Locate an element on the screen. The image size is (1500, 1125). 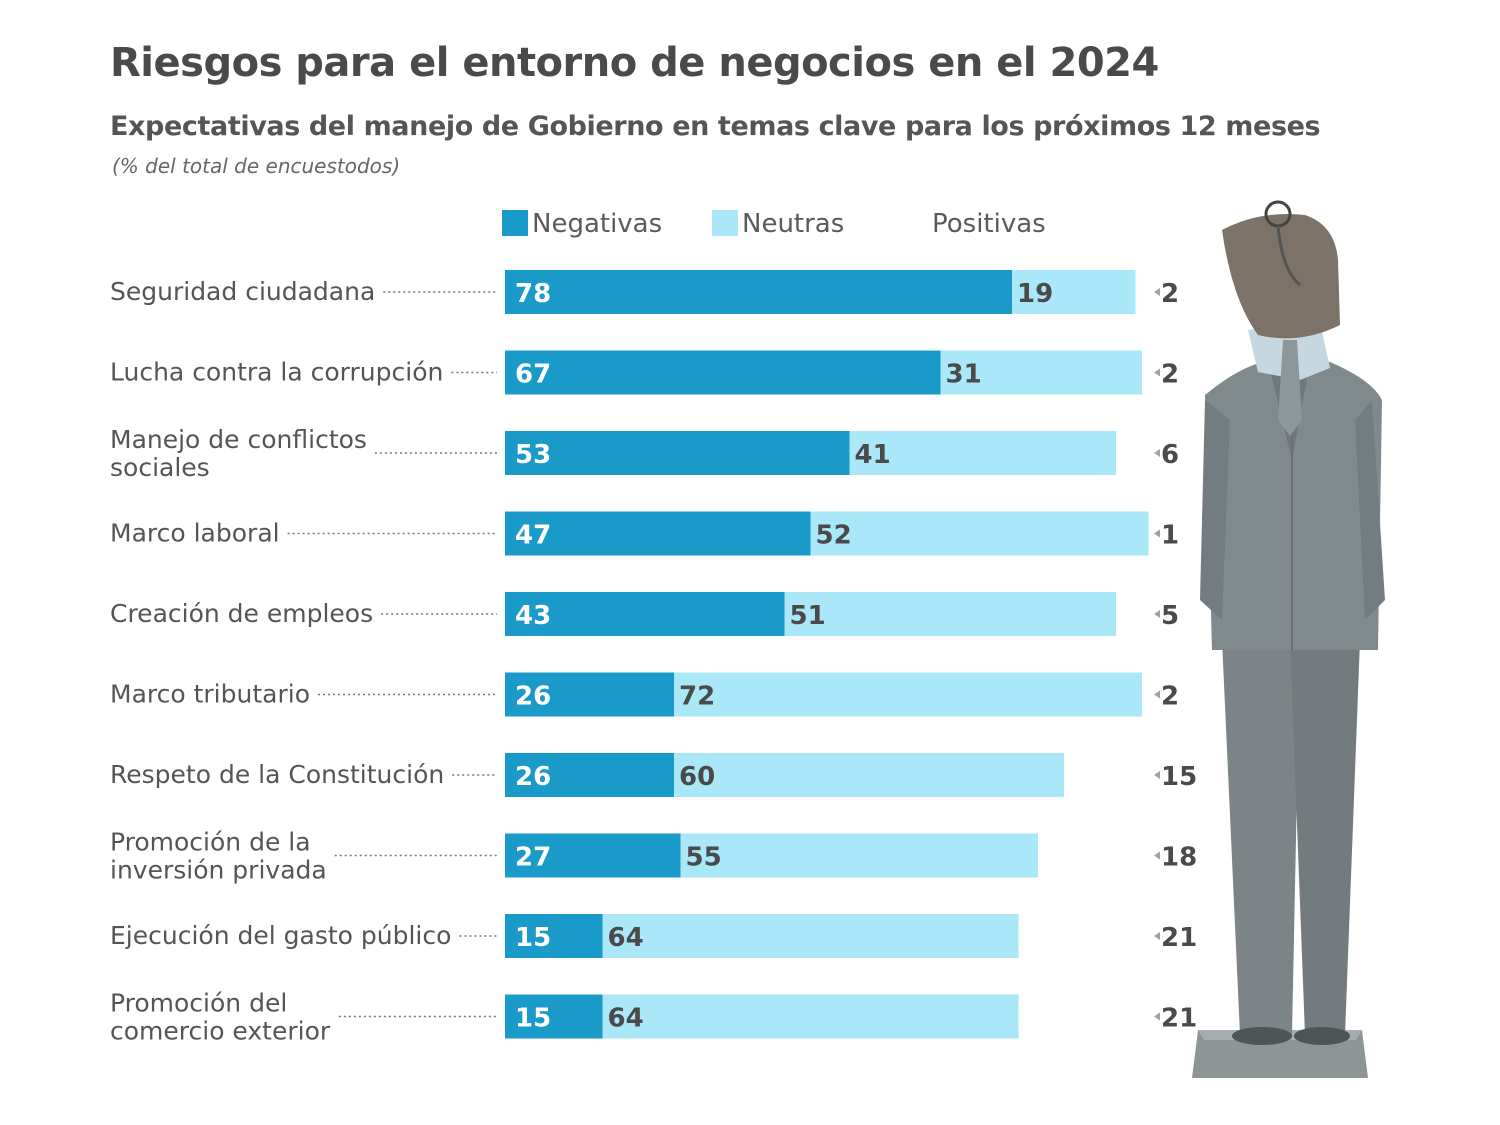
value-label-neutras: 72 is located at coordinates (697, 697).